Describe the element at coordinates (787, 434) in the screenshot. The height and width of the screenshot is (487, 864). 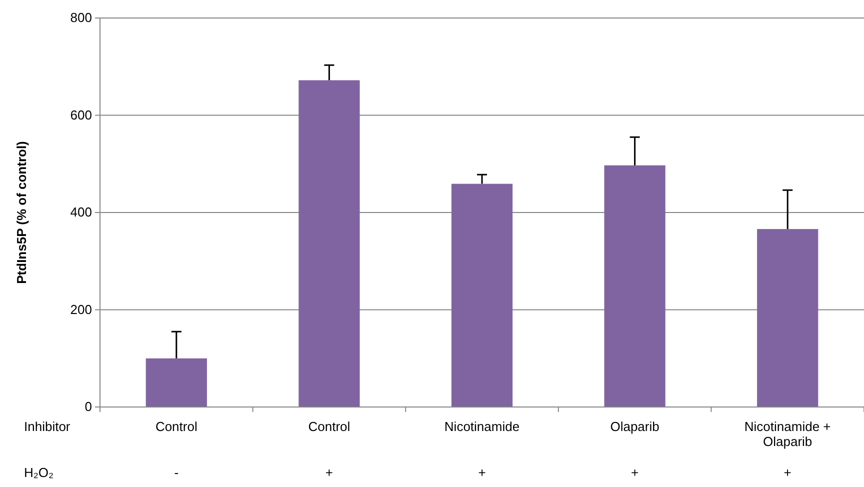
I see `x-tick-label: Nicotinamide + Olaparib` at that location.